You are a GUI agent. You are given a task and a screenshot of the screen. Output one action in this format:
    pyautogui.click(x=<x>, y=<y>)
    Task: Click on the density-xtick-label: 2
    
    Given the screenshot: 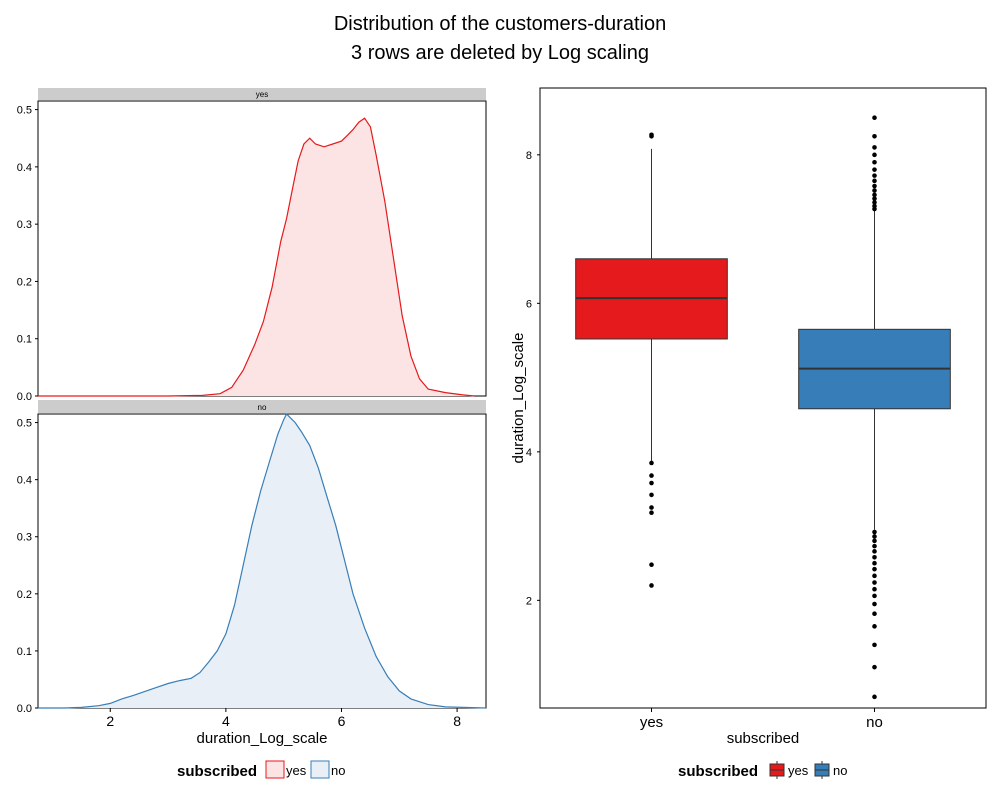 What is the action you would take?
    pyautogui.click(x=110, y=721)
    